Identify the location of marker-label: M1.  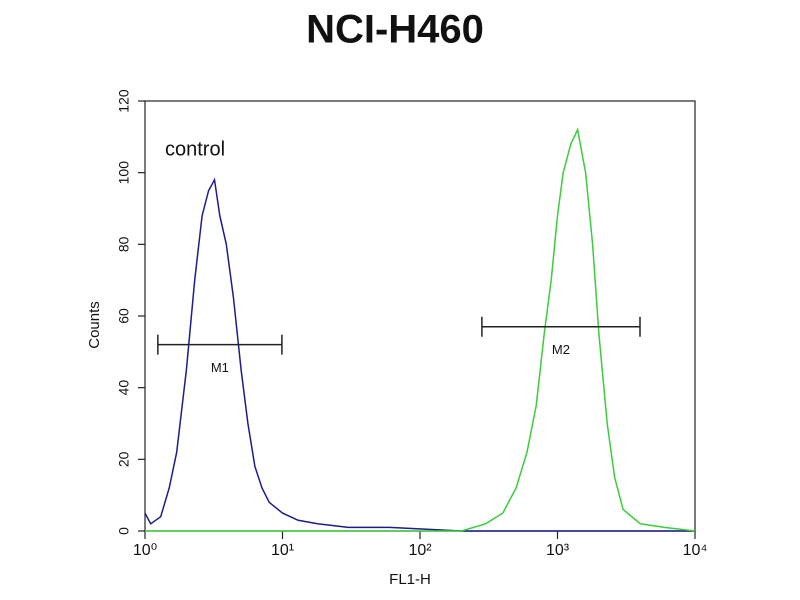
(220, 367).